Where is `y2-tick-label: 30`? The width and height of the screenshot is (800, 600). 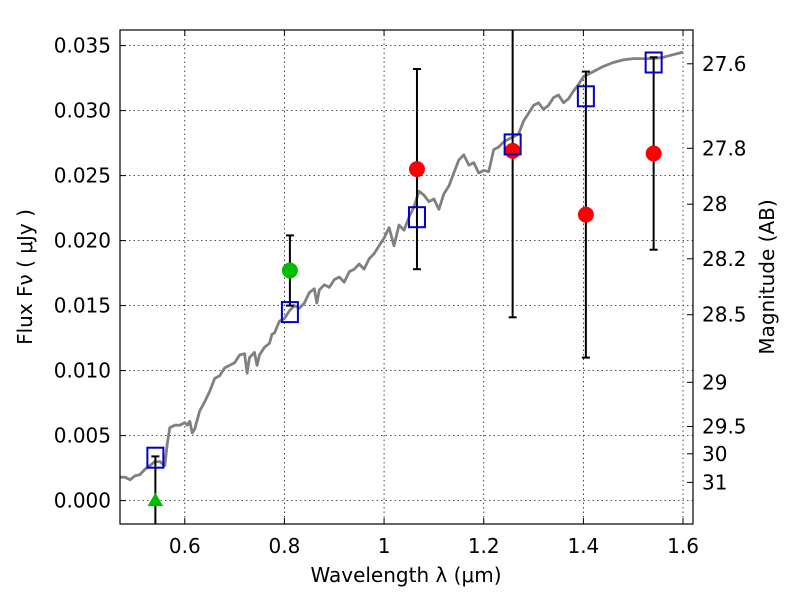 y2-tick-label: 30 is located at coordinates (714, 454).